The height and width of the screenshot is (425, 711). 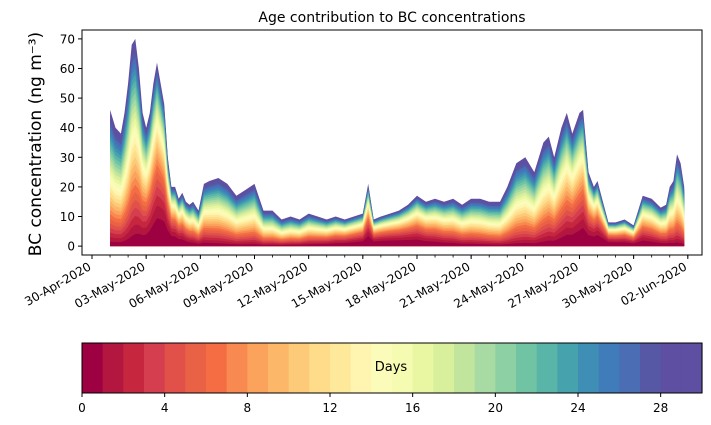 What do you see at coordinates (412, 408) in the screenshot?
I see `colorbar-tick-label: 16` at bounding box center [412, 408].